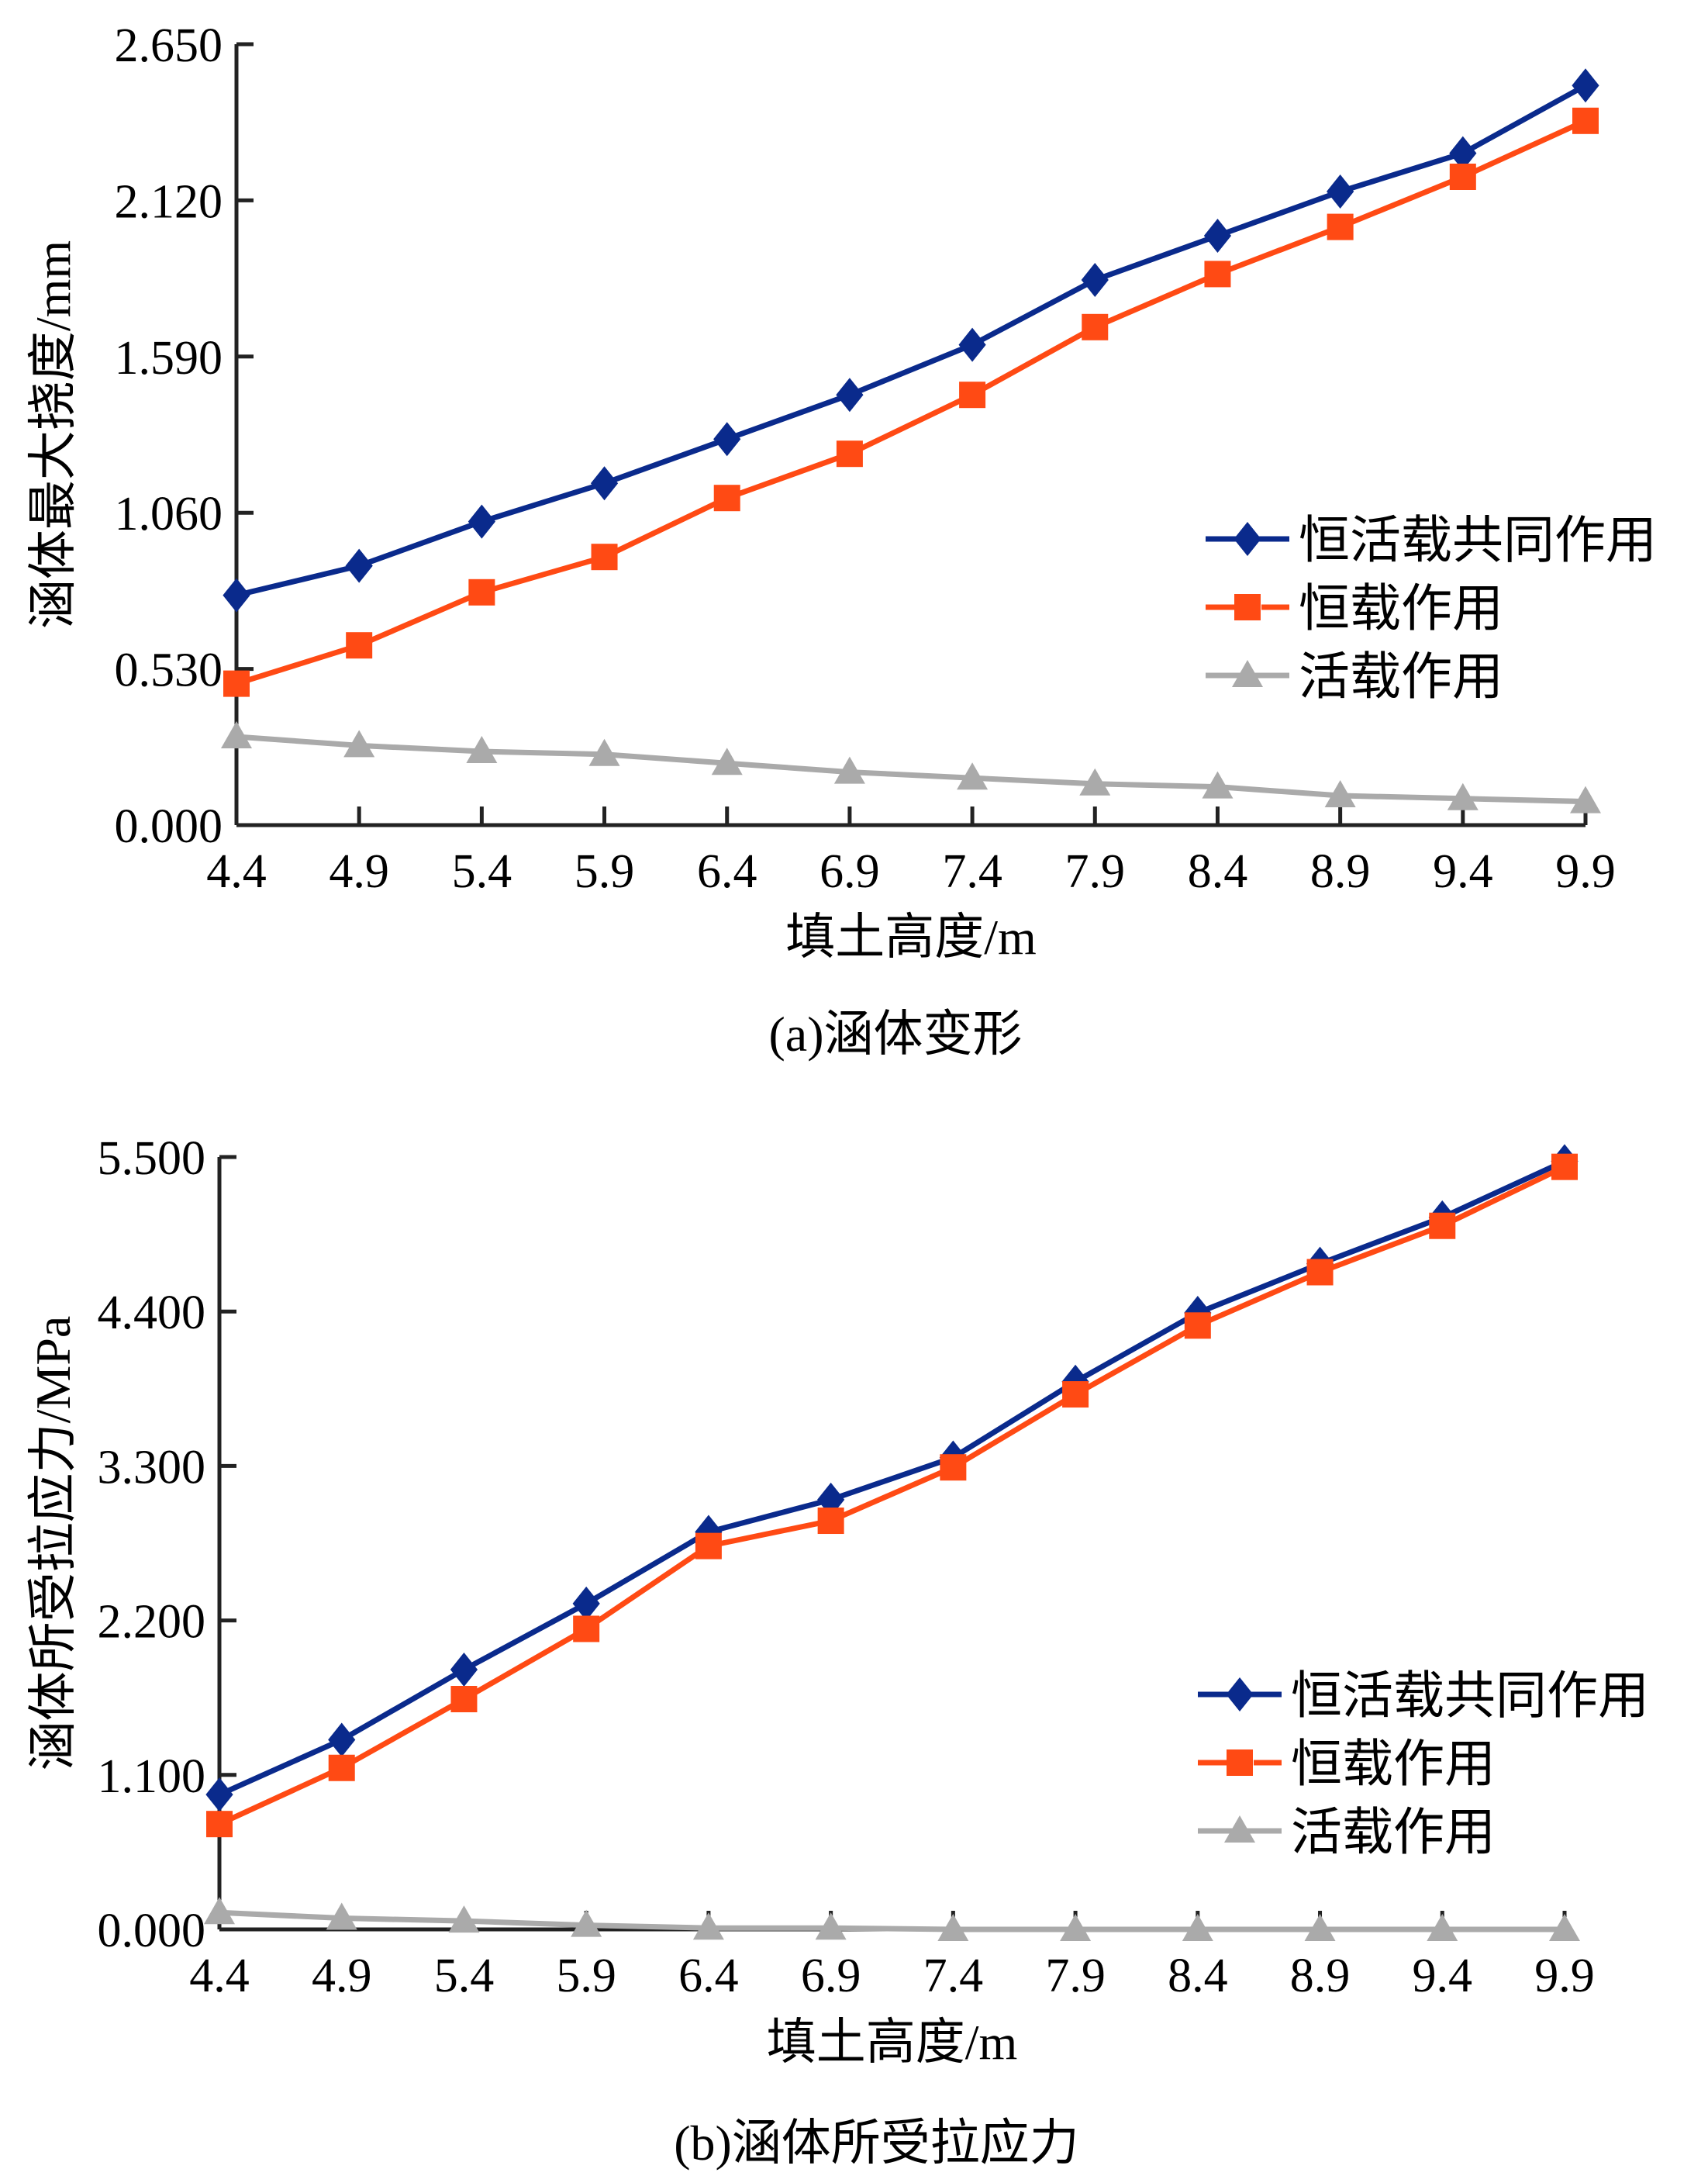  What do you see at coordinates (1401, 609) in the screenshot?
I see `legend-label: 恒载作用` at bounding box center [1401, 609].